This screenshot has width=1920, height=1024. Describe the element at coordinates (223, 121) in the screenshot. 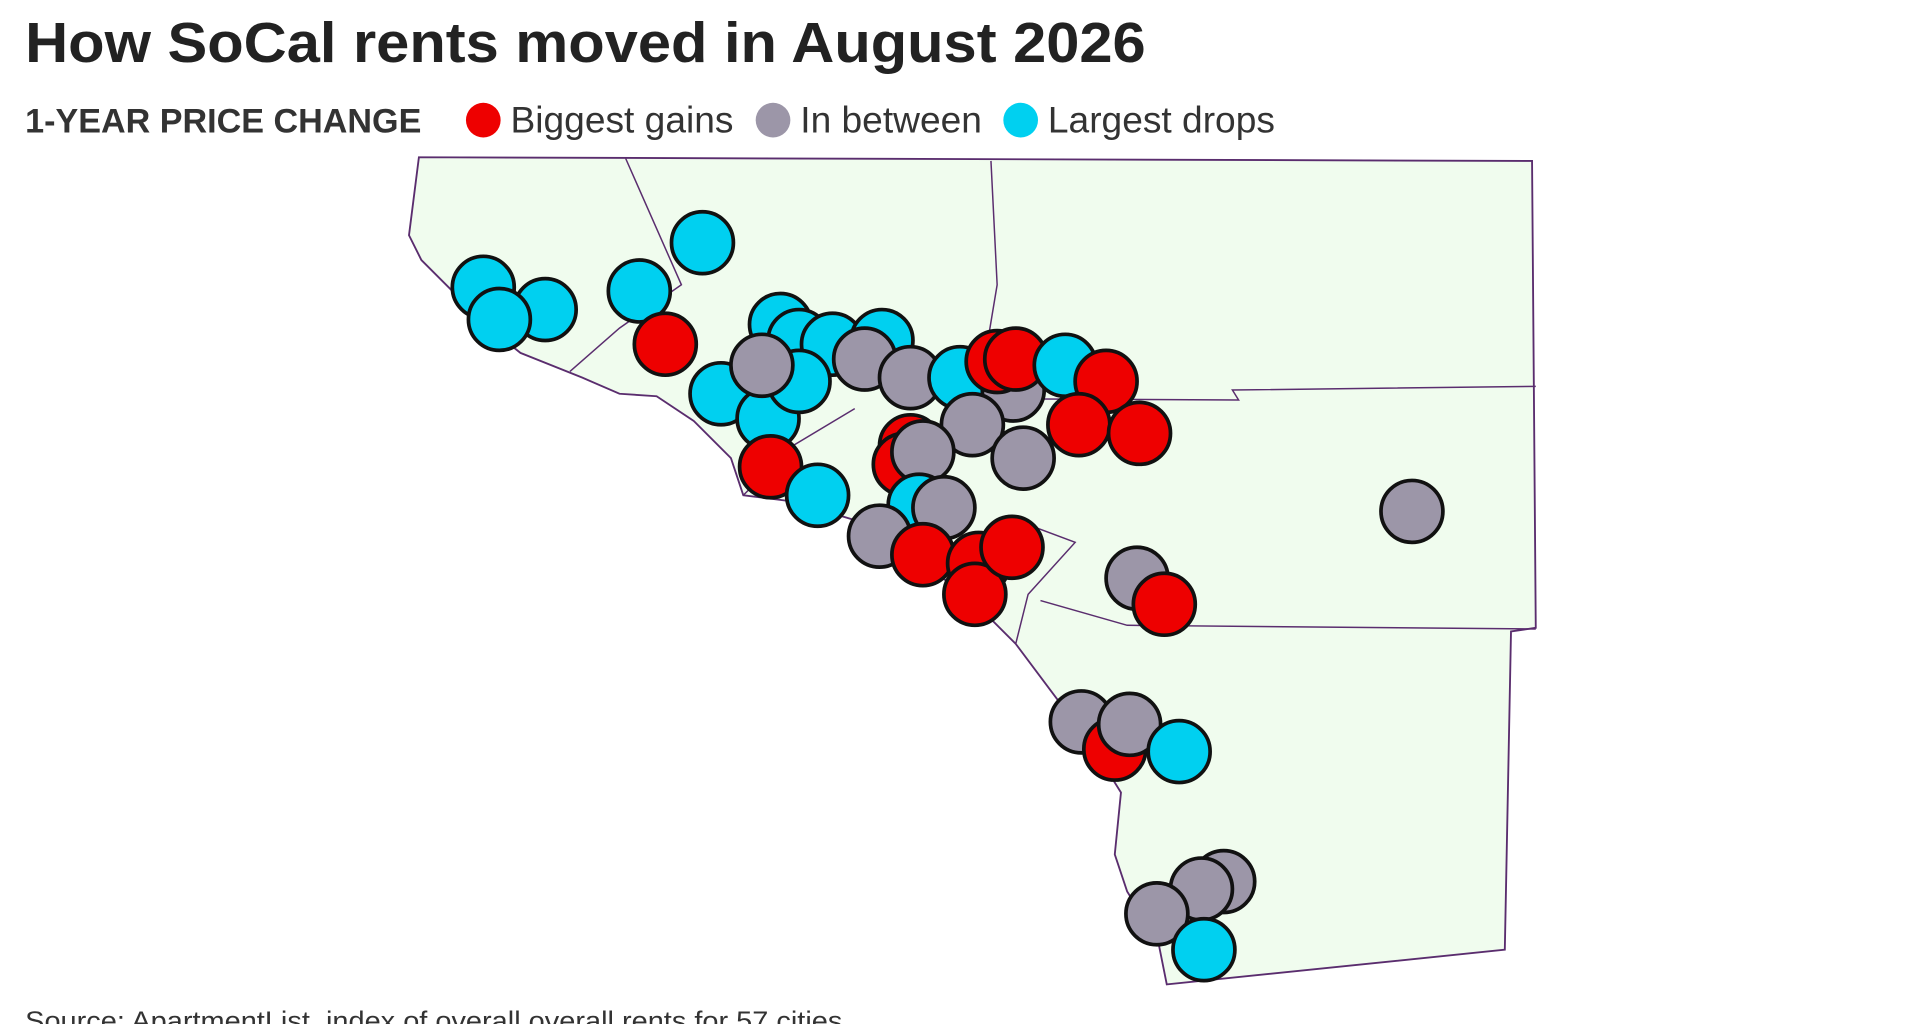

I see `legend-title: 1-YEAR PRICE CHANGE` at that location.